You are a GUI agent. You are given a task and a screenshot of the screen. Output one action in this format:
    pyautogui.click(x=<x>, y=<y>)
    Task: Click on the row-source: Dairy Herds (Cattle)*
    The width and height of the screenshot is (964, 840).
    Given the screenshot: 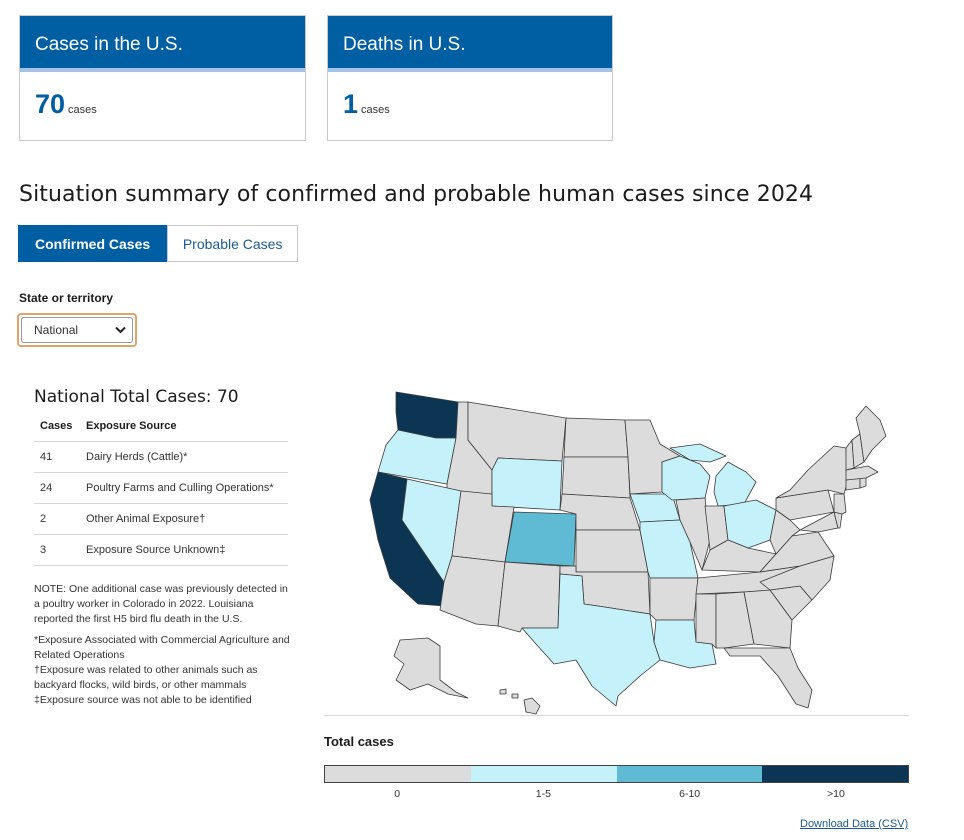 What is the action you would take?
    pyautogui.click(x=184, y=457)
    